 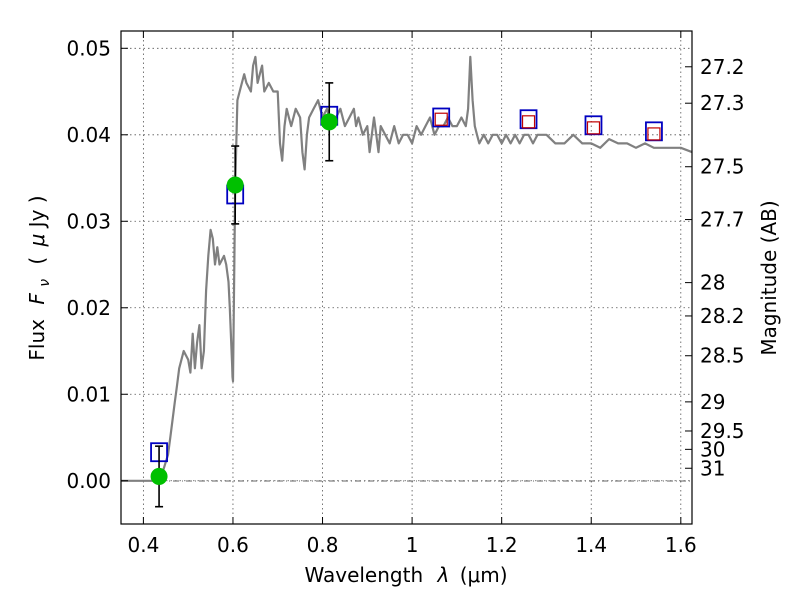 What do you see at coordinates (88, 394) in the screenshot?
I see `y-tick-label: 0.01` at bounding box center [88, 394].